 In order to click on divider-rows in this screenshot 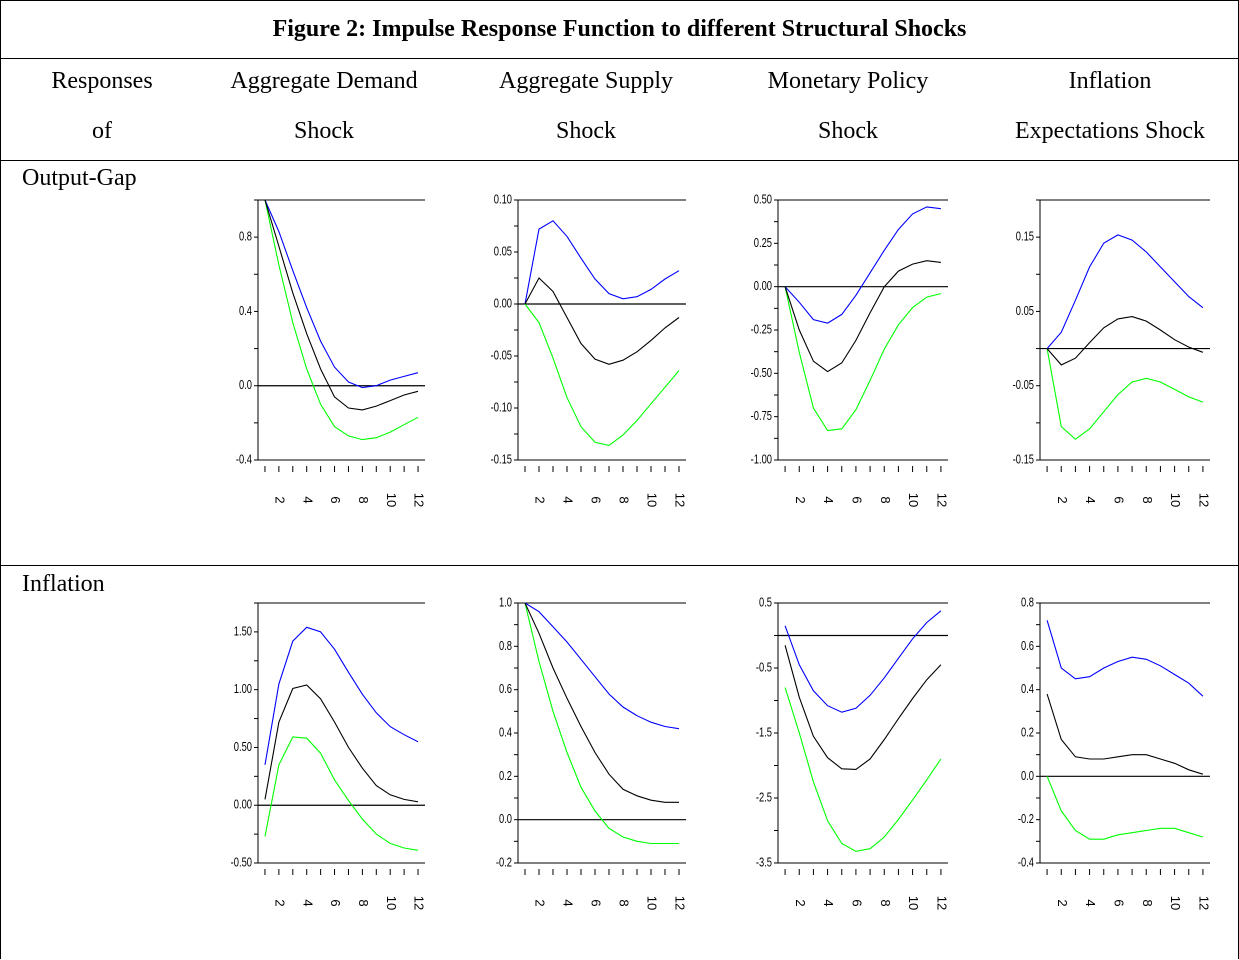, I will do `click(619, 565)`.